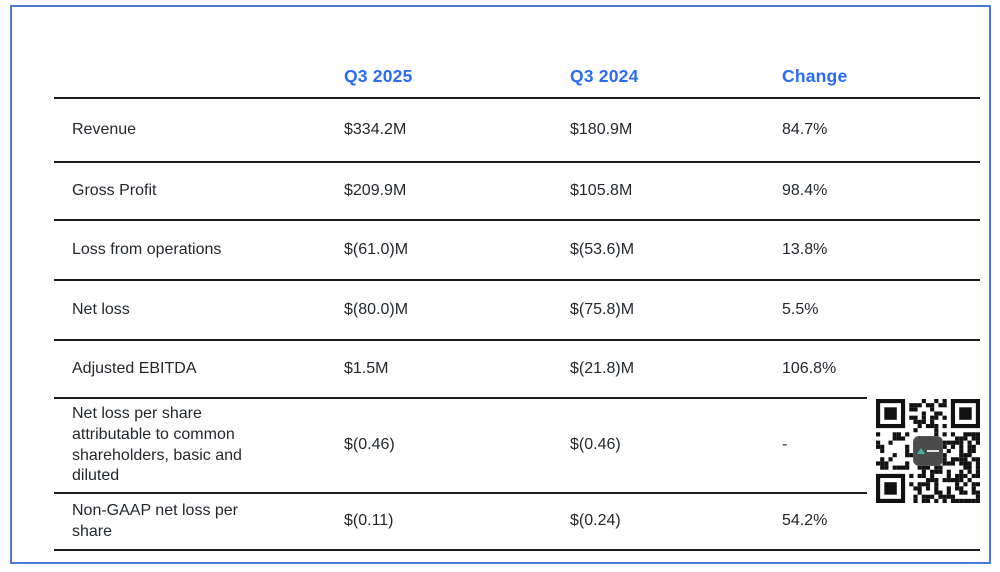 This screenshot has width=1000, height=572. What do you see at coordinates (369, 445) in the screenshot?
I see `row-q3-2025-value: $(0.46)` at bounding box center [369, 445].